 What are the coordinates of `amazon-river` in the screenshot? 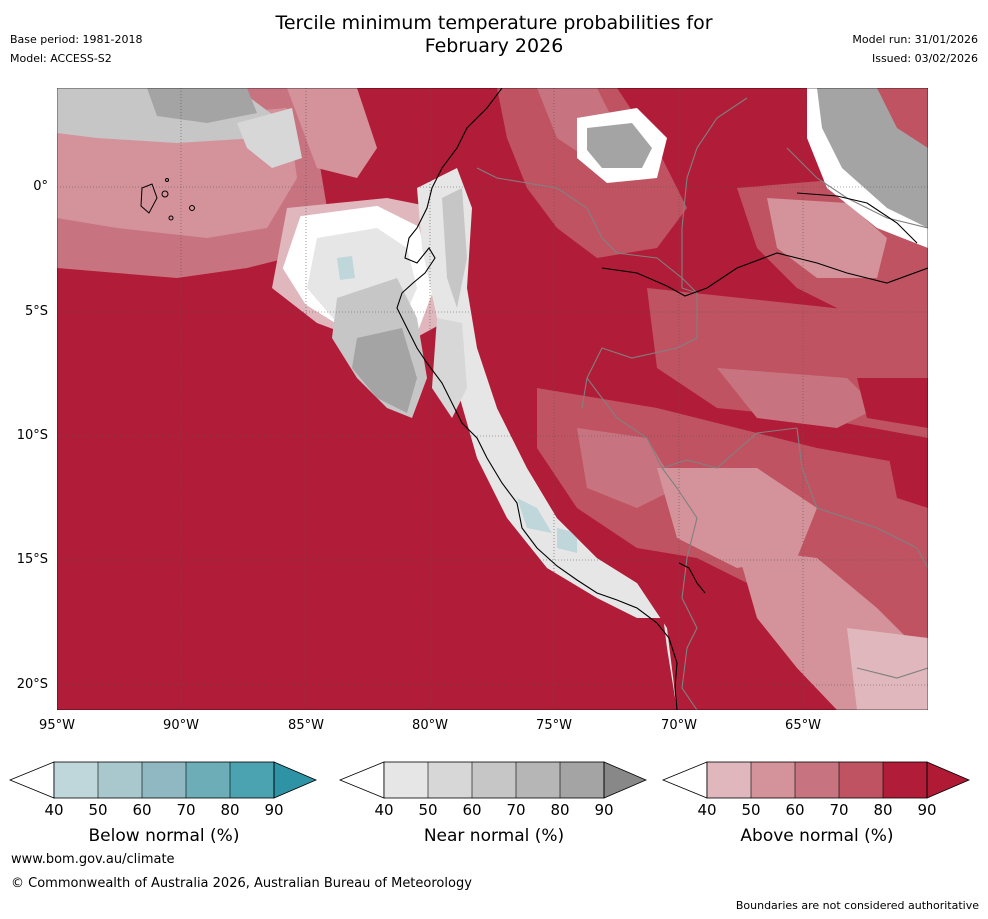 It's located at (764, 274).